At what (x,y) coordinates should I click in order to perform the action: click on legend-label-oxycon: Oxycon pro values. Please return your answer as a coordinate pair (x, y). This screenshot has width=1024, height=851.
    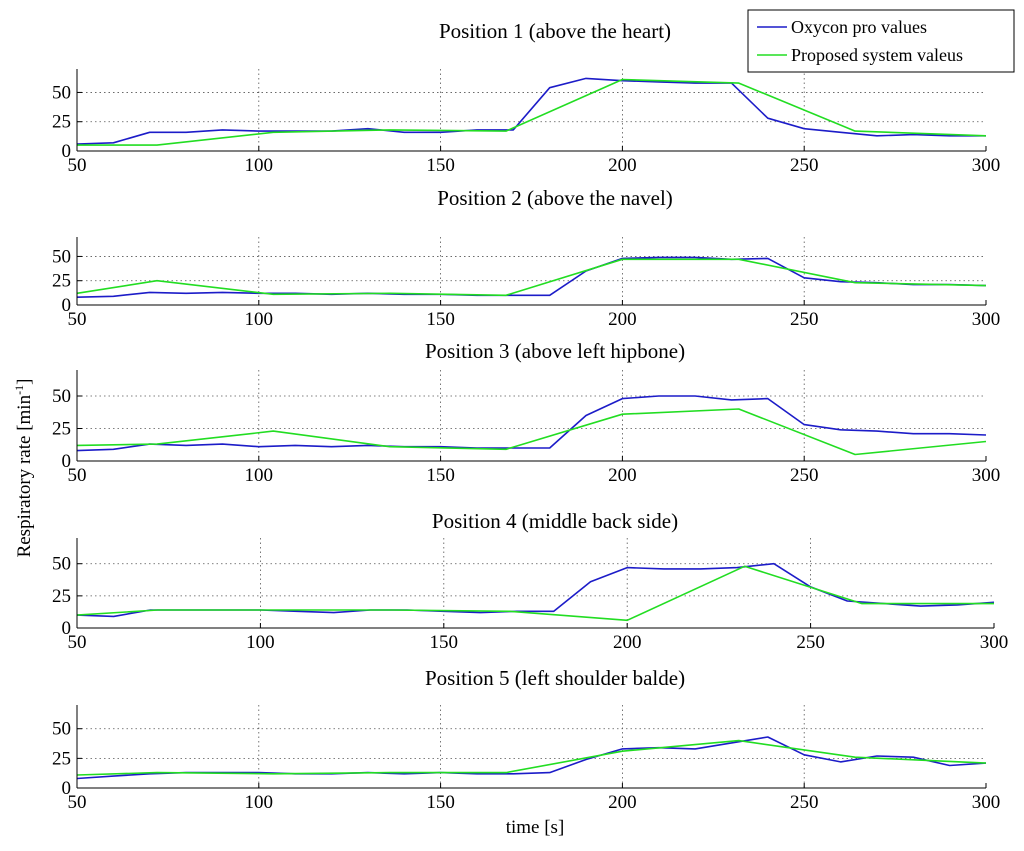
    Looking at the image, I should click on (859, 27).